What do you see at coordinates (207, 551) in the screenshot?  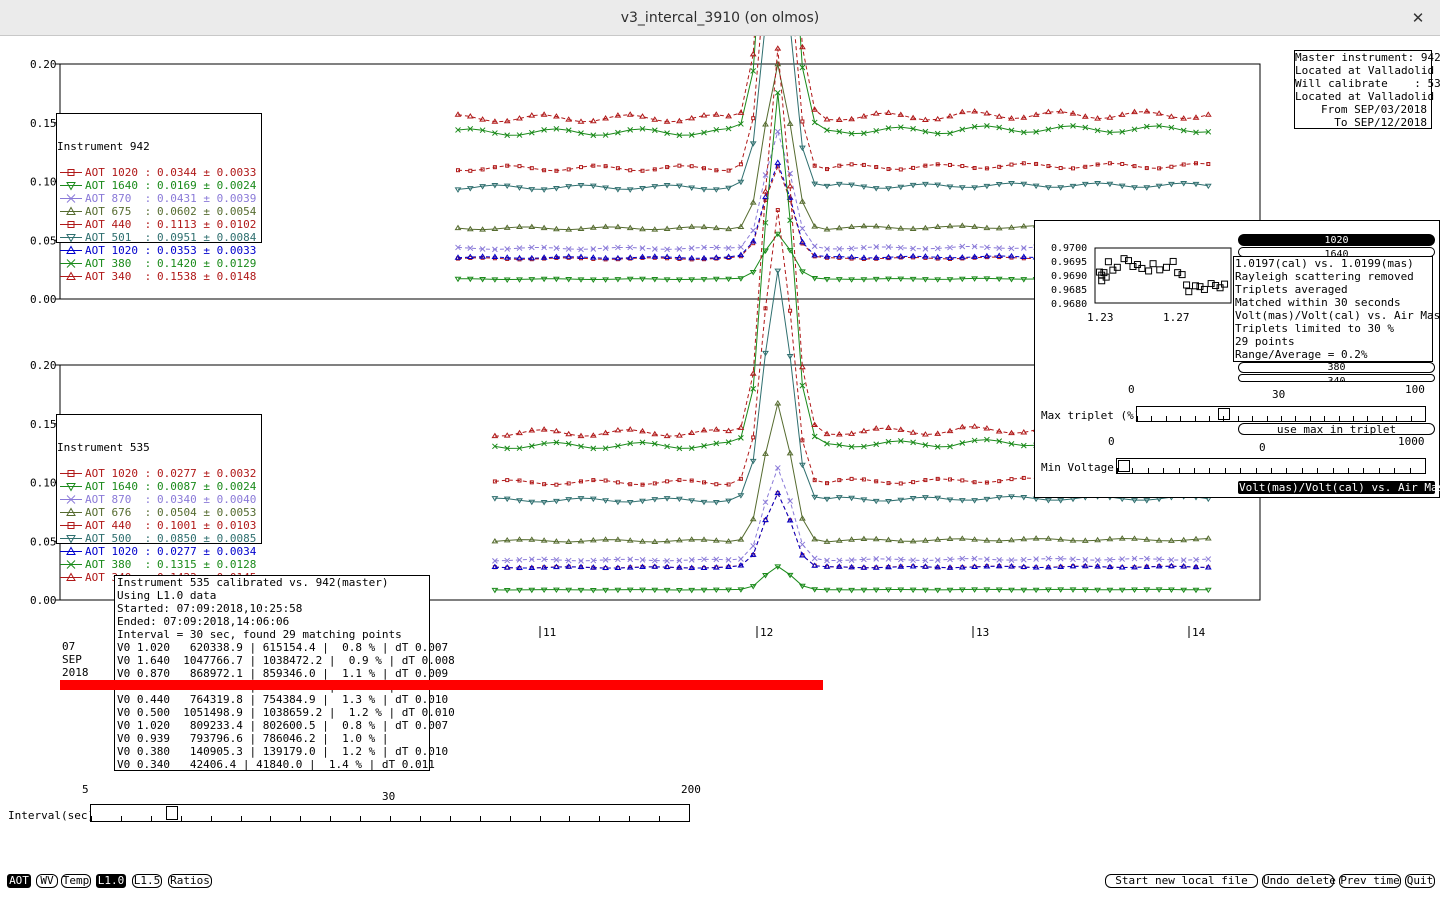 I see `legend-series-value: 0.0277 ± 0.0034` at bounding box center [207, 551].